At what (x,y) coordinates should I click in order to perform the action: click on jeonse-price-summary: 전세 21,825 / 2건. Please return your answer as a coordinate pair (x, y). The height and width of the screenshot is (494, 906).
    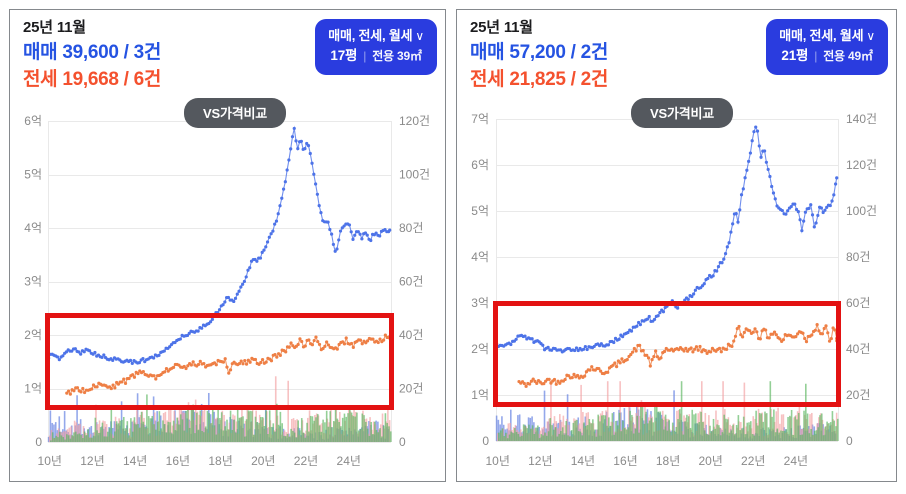
    Looking at the image, I should click on (539, 79).